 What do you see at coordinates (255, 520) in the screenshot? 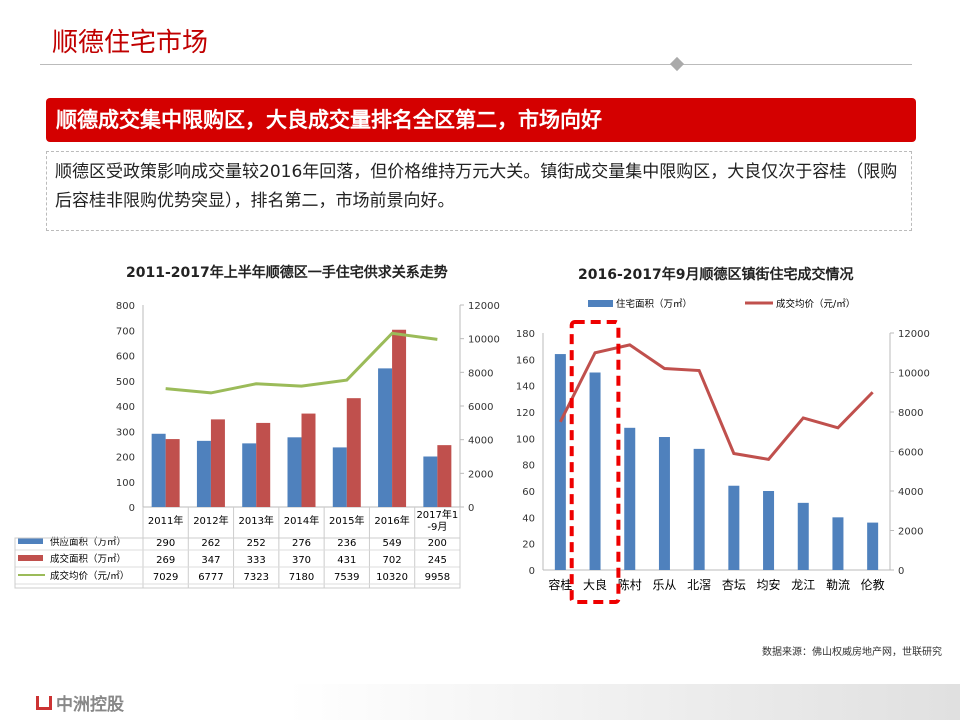
I see `x-tick-label: 2013年` at bounding box center [255, 520].